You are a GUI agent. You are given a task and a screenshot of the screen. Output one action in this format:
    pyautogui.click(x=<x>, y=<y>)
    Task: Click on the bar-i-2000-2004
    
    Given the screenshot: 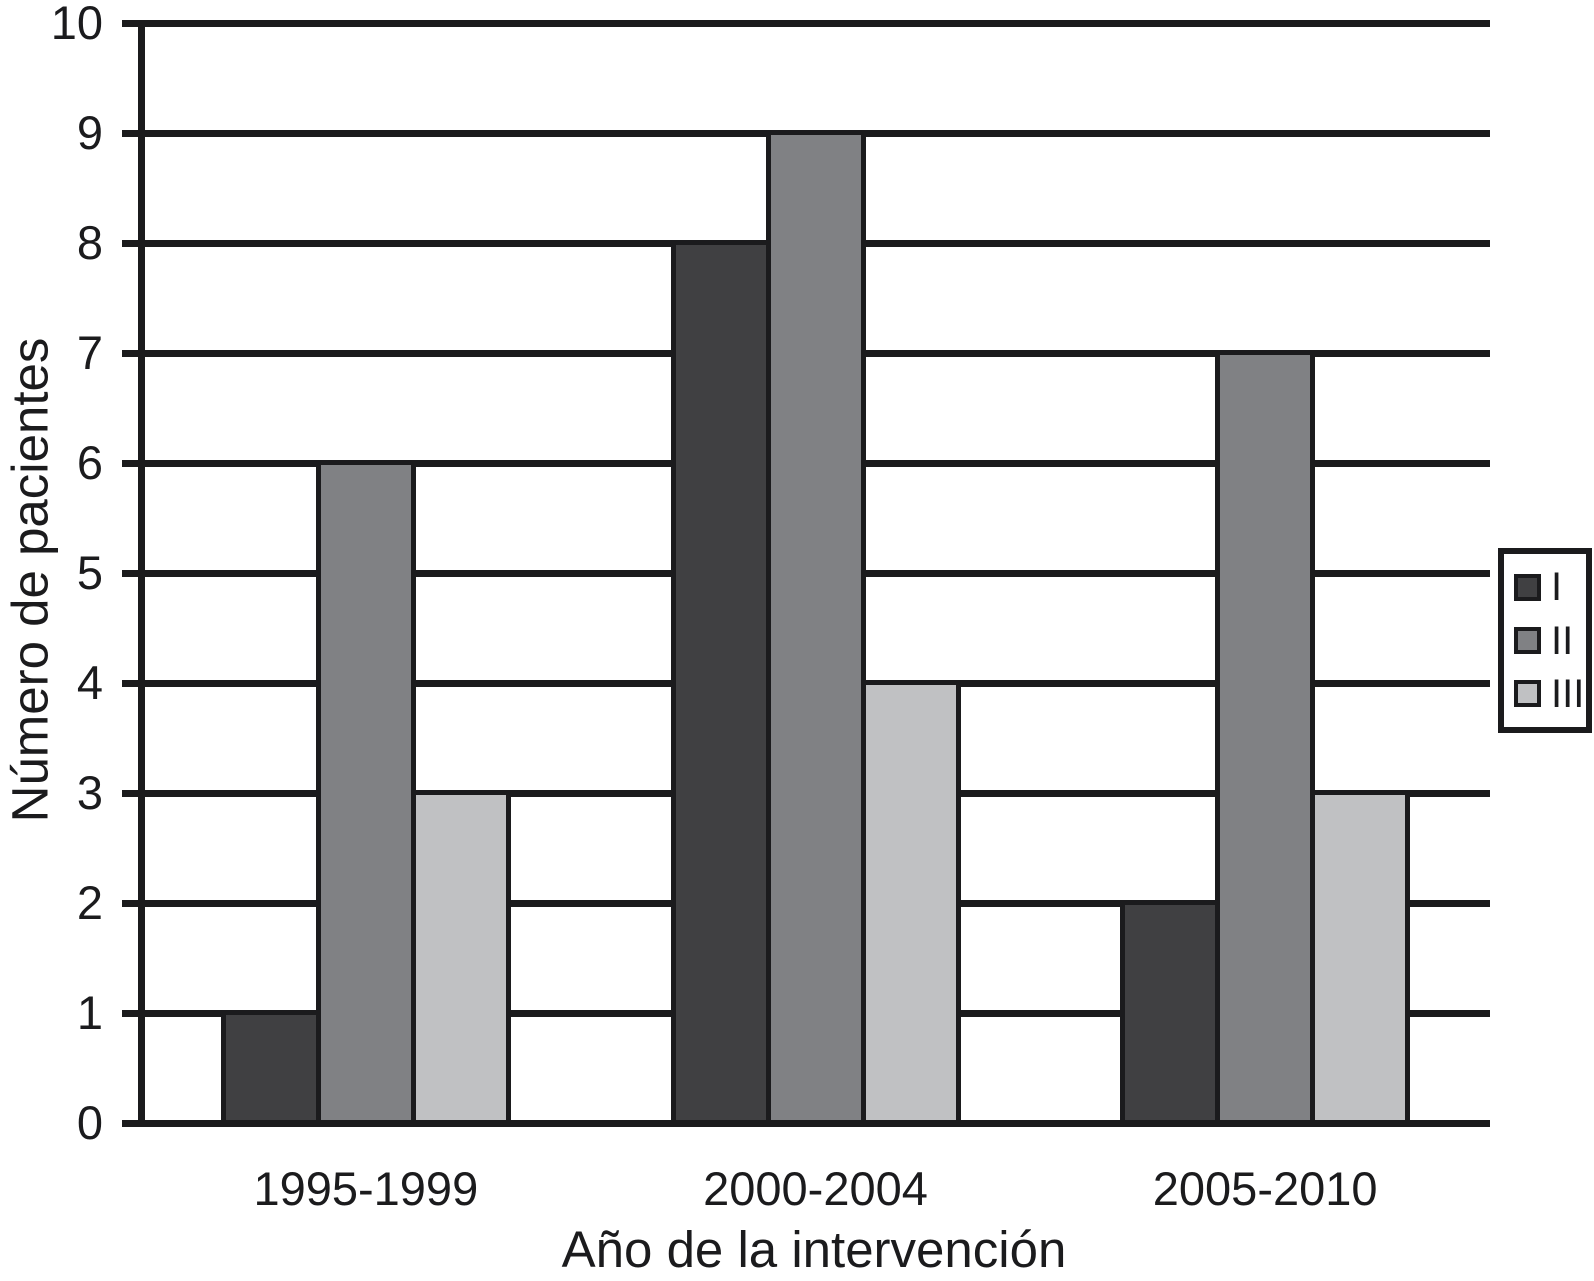 What is the action you would take?
    pyautogui.click(x=720, y=683)
    